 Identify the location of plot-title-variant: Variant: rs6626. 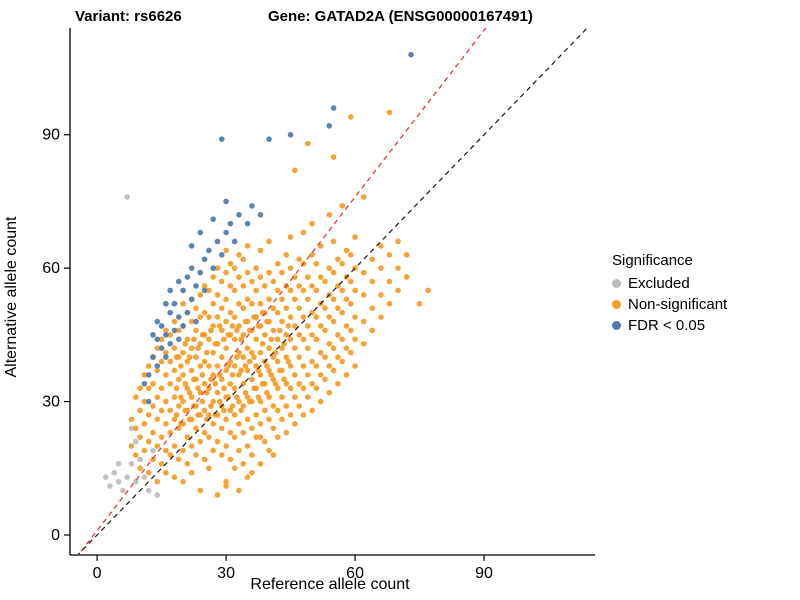
(128, 16).